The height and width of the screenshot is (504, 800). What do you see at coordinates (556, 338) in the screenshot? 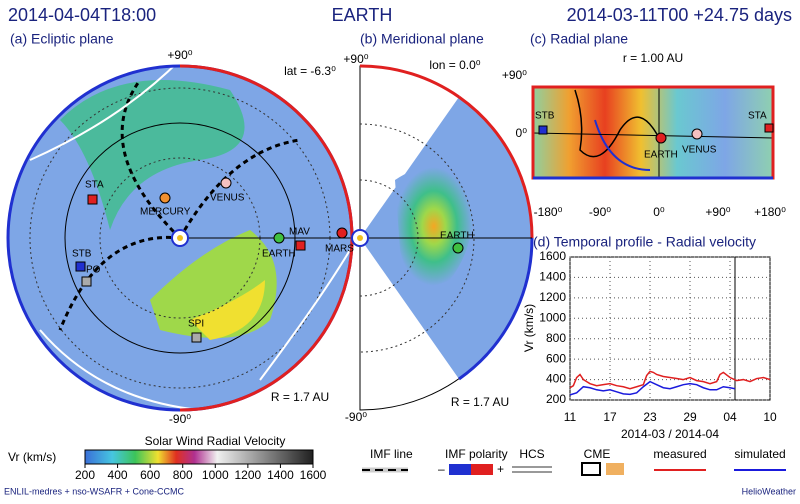
I see `y-tick-label: 800` at bounding box center [556, 338].